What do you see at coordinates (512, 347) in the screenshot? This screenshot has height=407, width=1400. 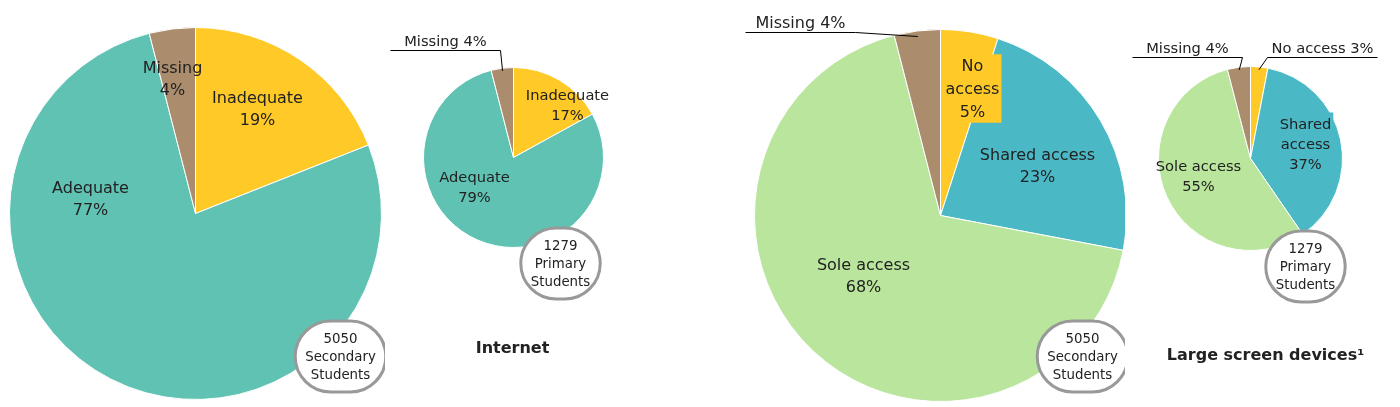 I see `text: Internet` at bounding box center [512, 347].